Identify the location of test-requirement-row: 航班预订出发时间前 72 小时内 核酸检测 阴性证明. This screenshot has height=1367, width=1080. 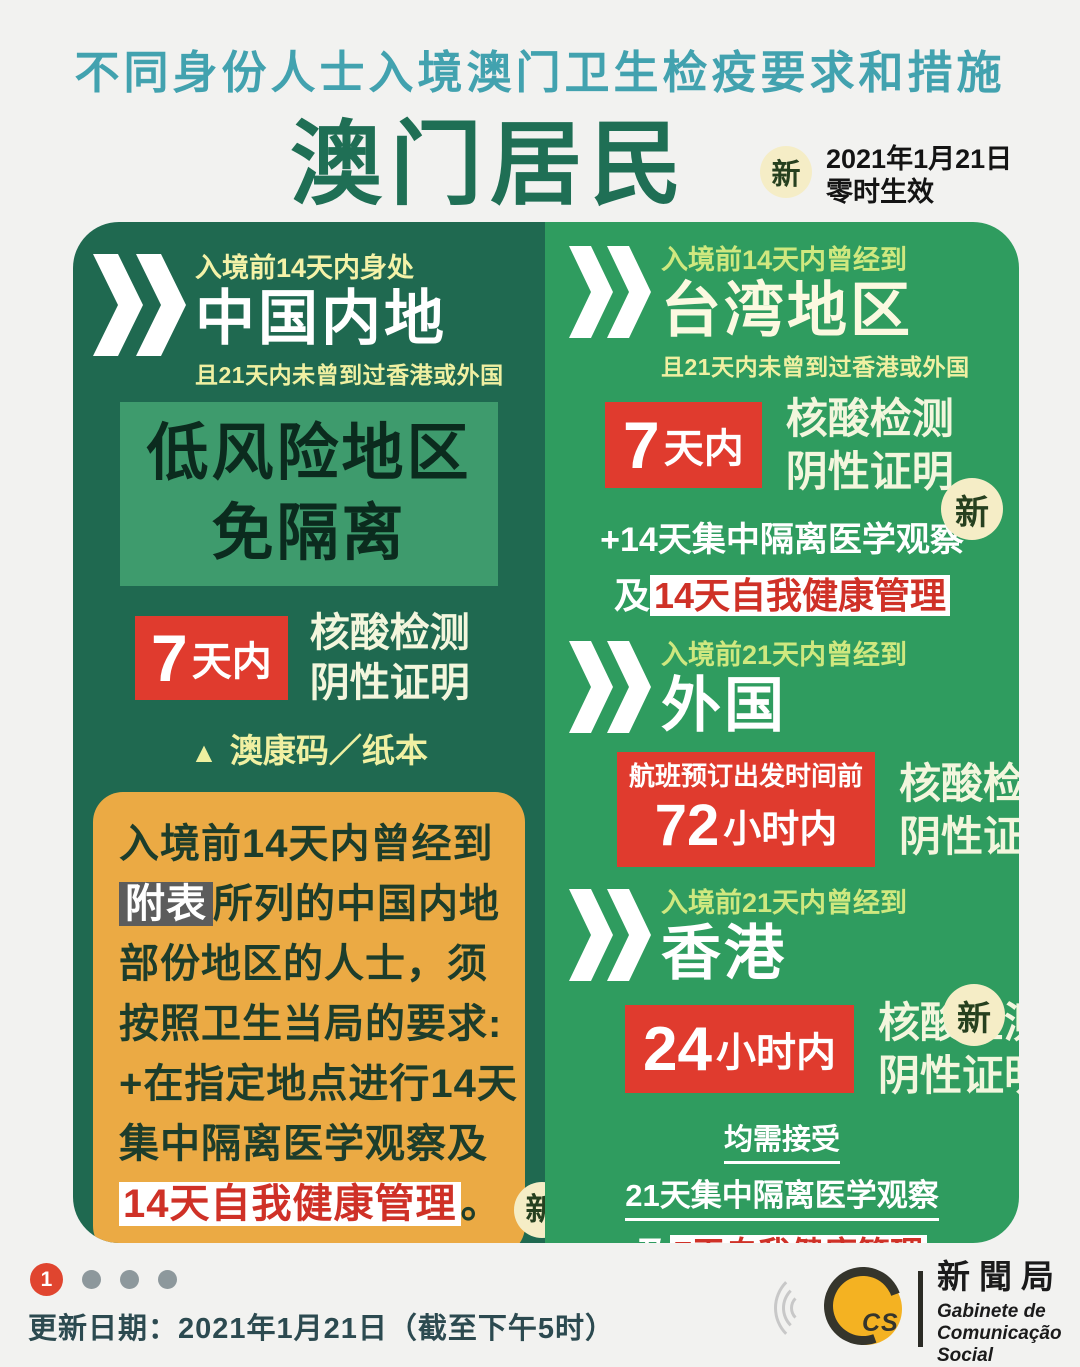
(800, 809).